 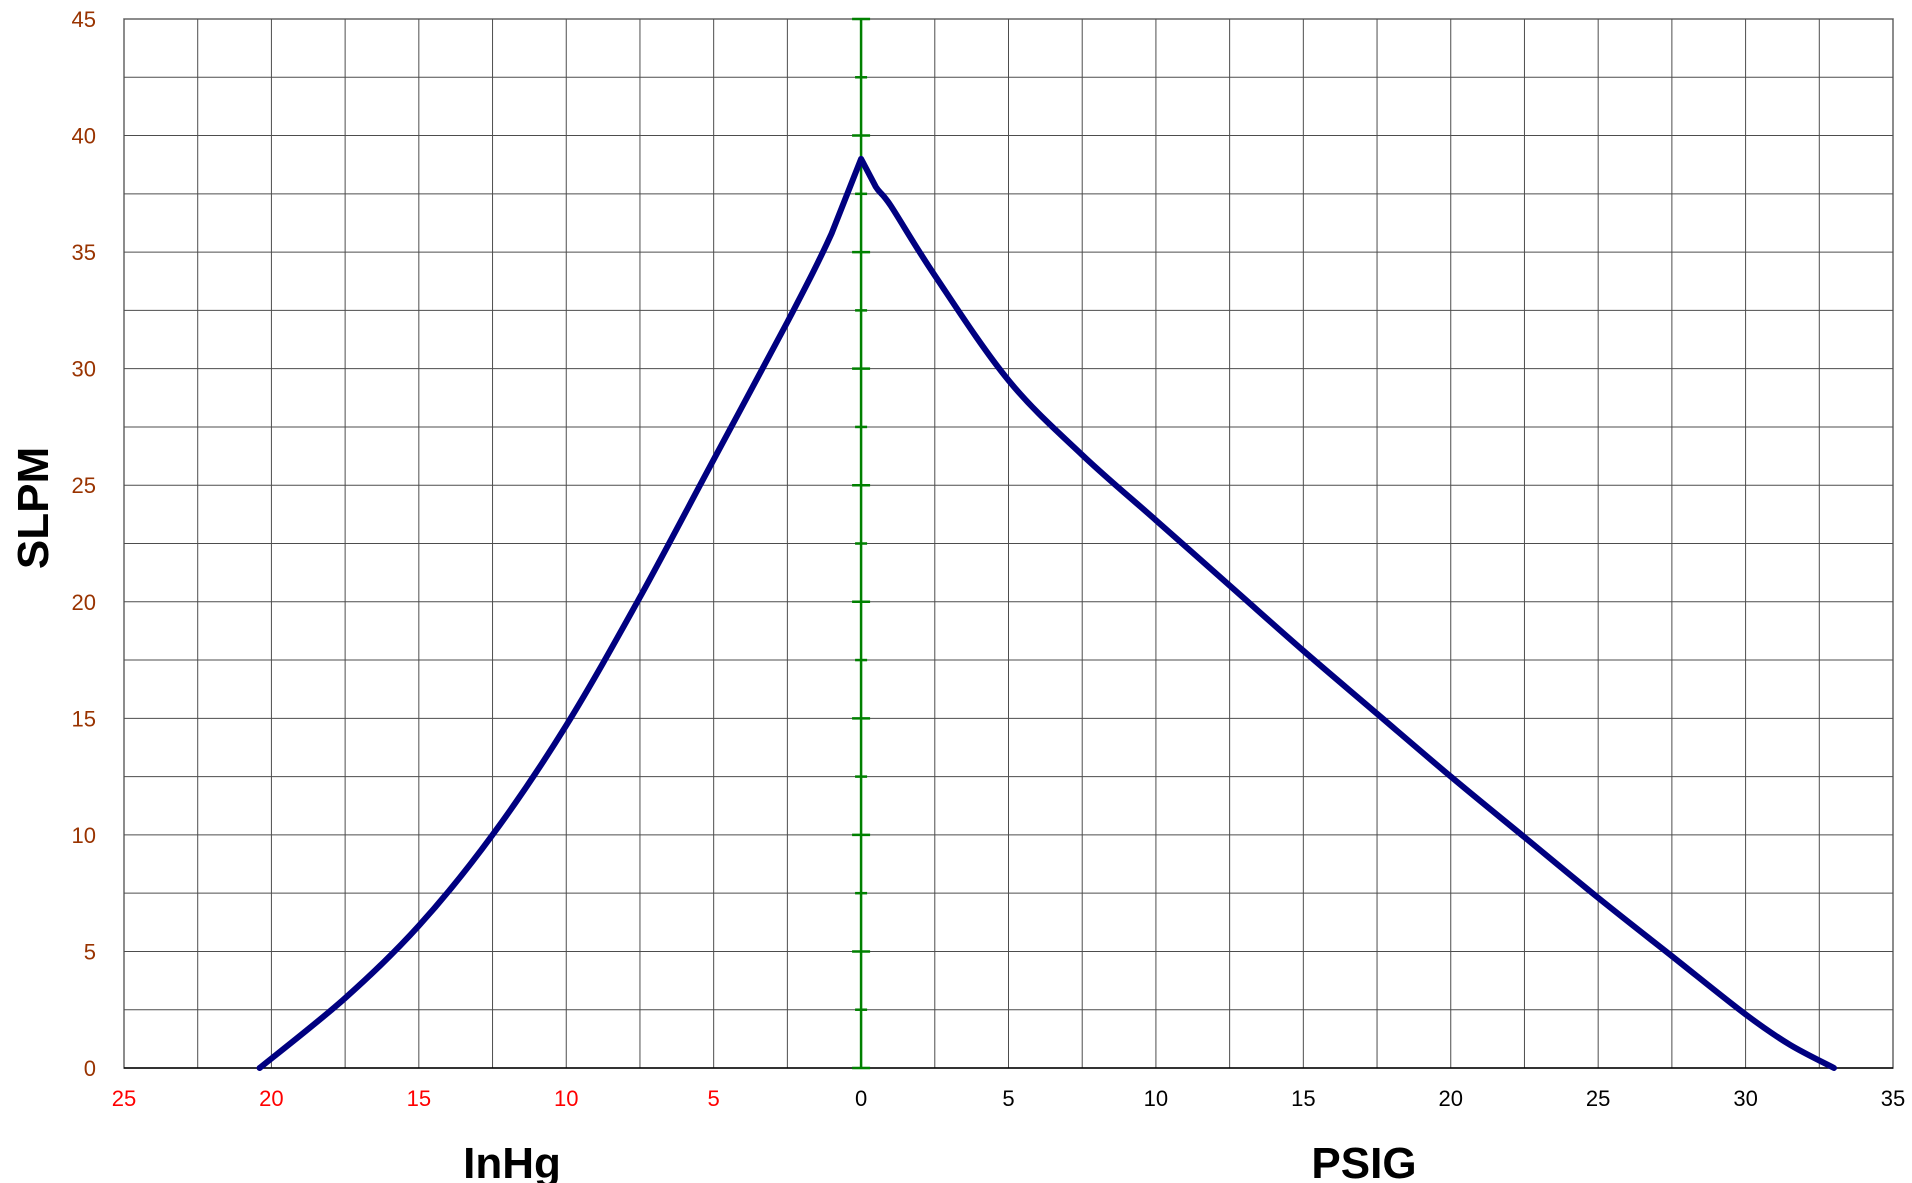 What do you see at coordinates (1363, 1161) in the screenshot?
I see `x-axis-title-pressure: PSIG` at bounding box center [1363, 1161].